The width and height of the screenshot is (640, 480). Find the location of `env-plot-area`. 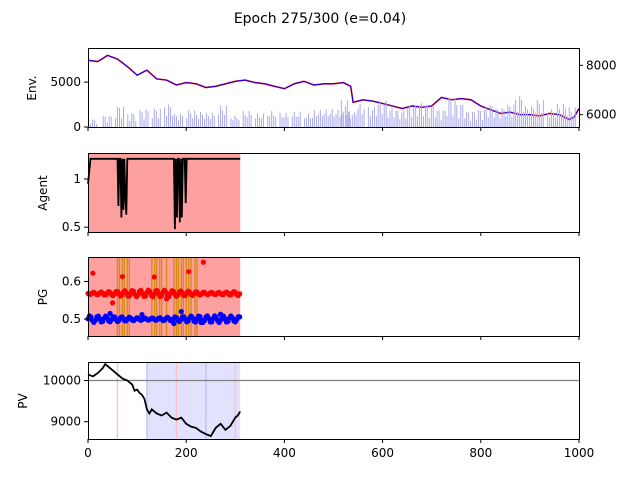

env-plot-area is located at coordinates (333, 90).